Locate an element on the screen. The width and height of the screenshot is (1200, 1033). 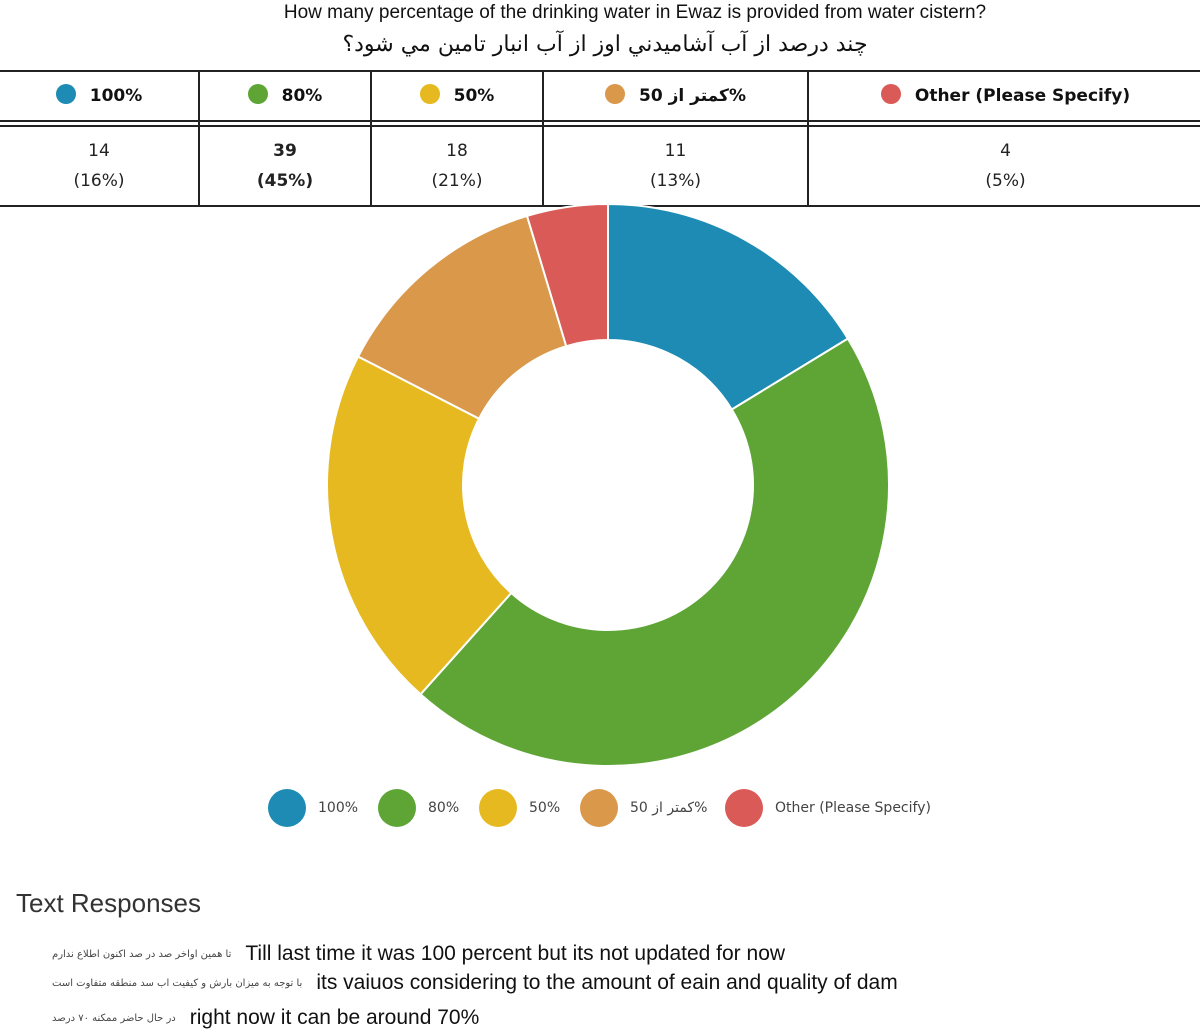
legend-1-swatch is located at coordinates (287, 808).